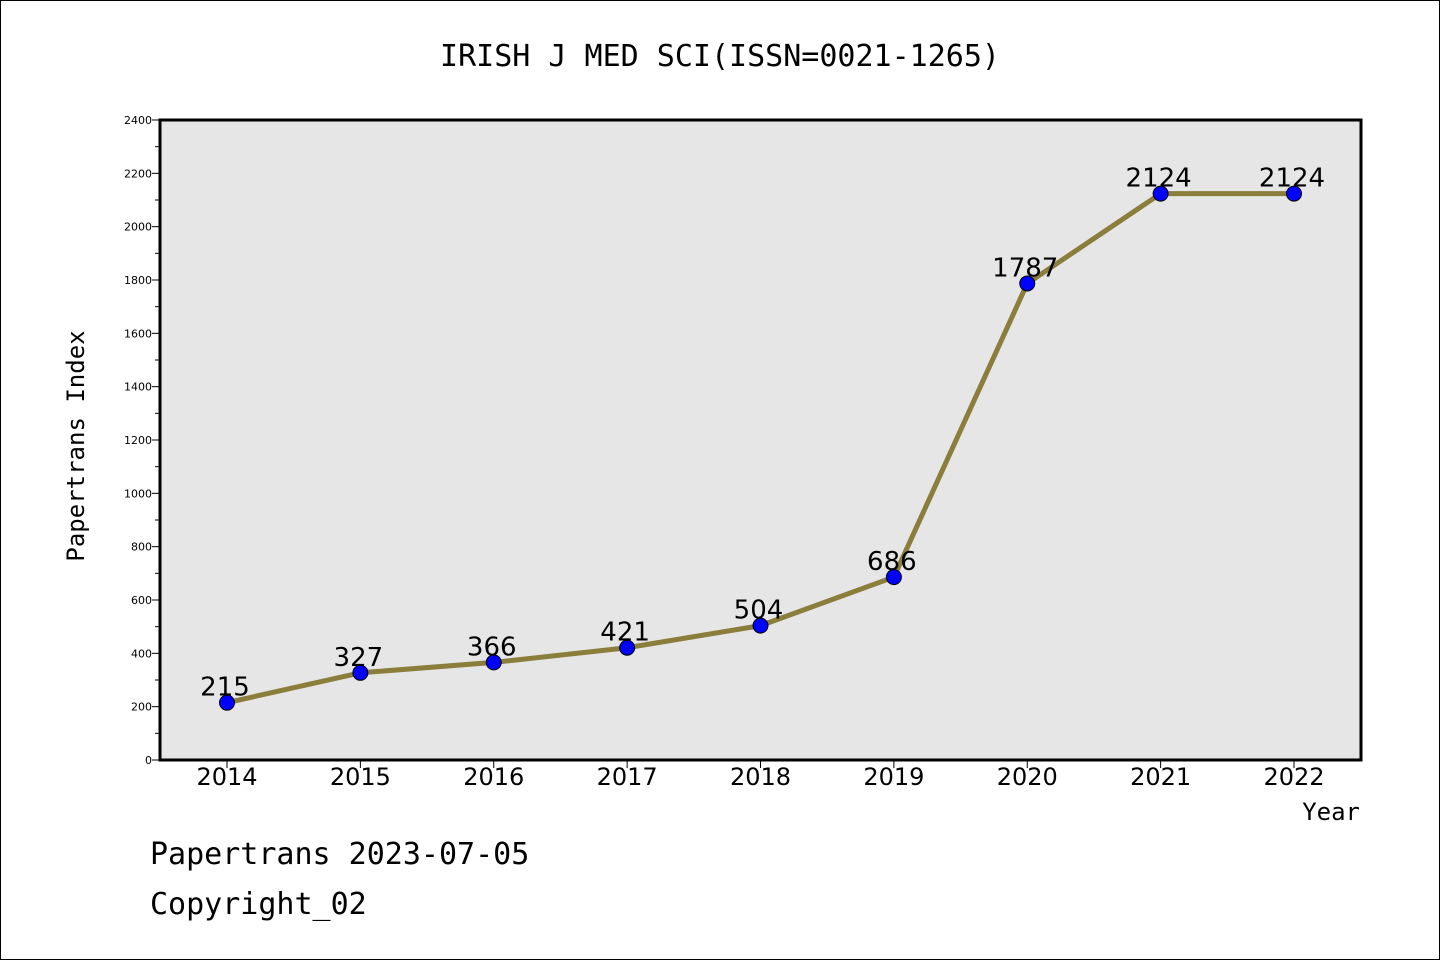 The height and width of the screenshot is (960, 1440). I want to click on y-tick-label: 1800, so click(138, 280).